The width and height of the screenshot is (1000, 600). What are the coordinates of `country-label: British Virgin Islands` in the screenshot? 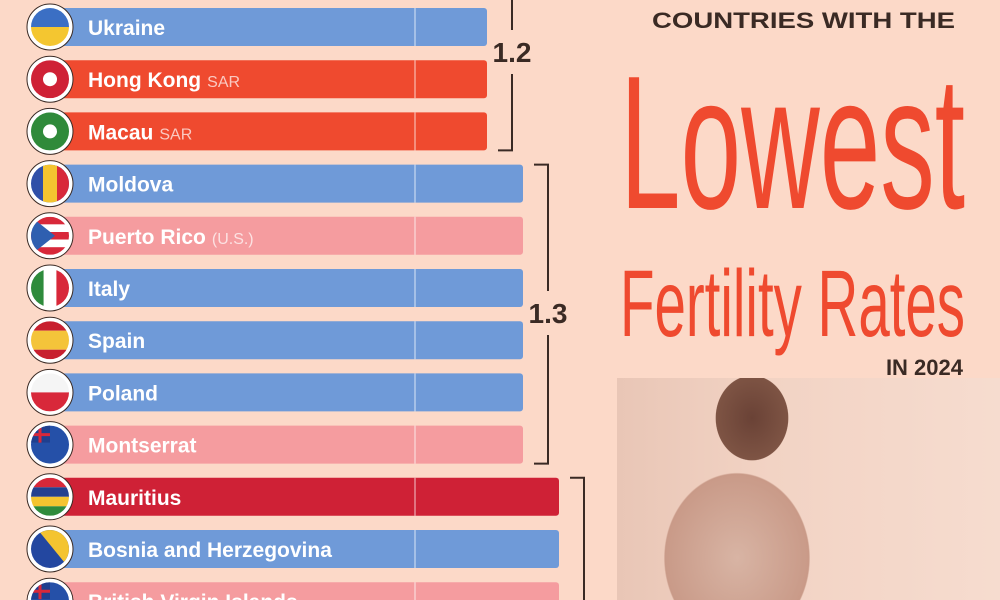 It's located at (193, 595).